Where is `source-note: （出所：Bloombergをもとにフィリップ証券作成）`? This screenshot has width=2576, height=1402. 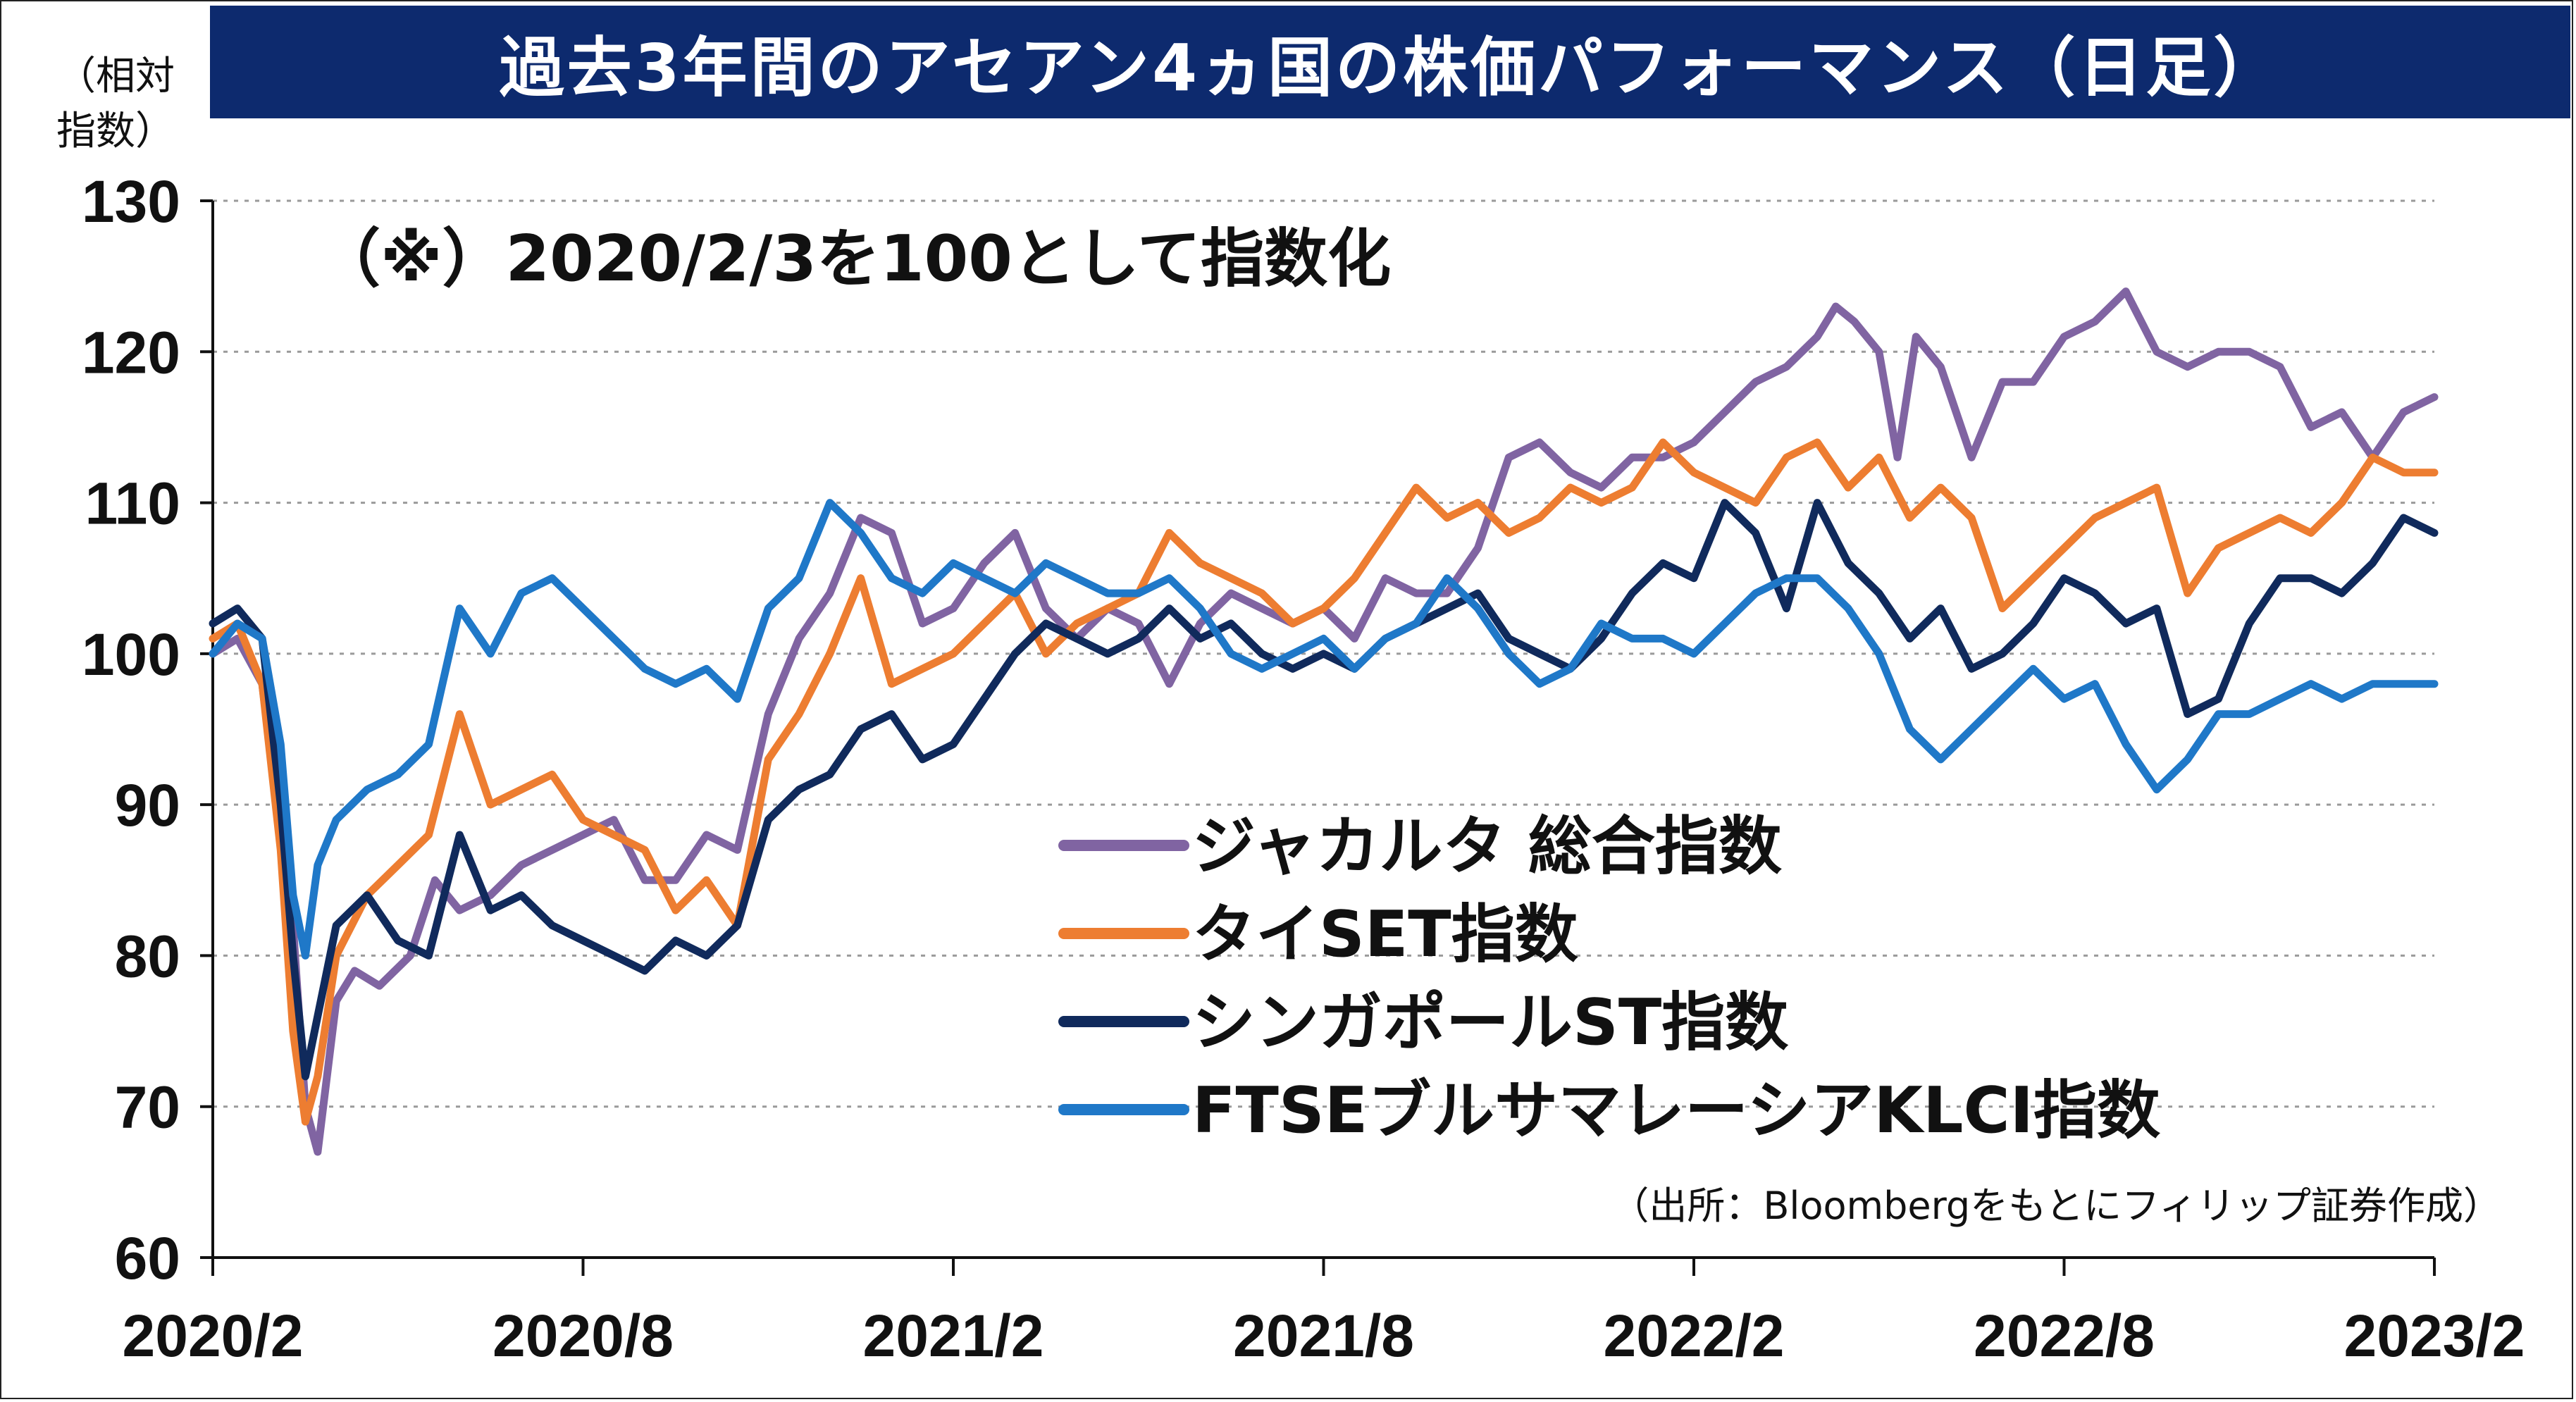
source-note: （出所：Bloombergをもとにフィリップ証券作成） is located at coordinates (2056, 1206).